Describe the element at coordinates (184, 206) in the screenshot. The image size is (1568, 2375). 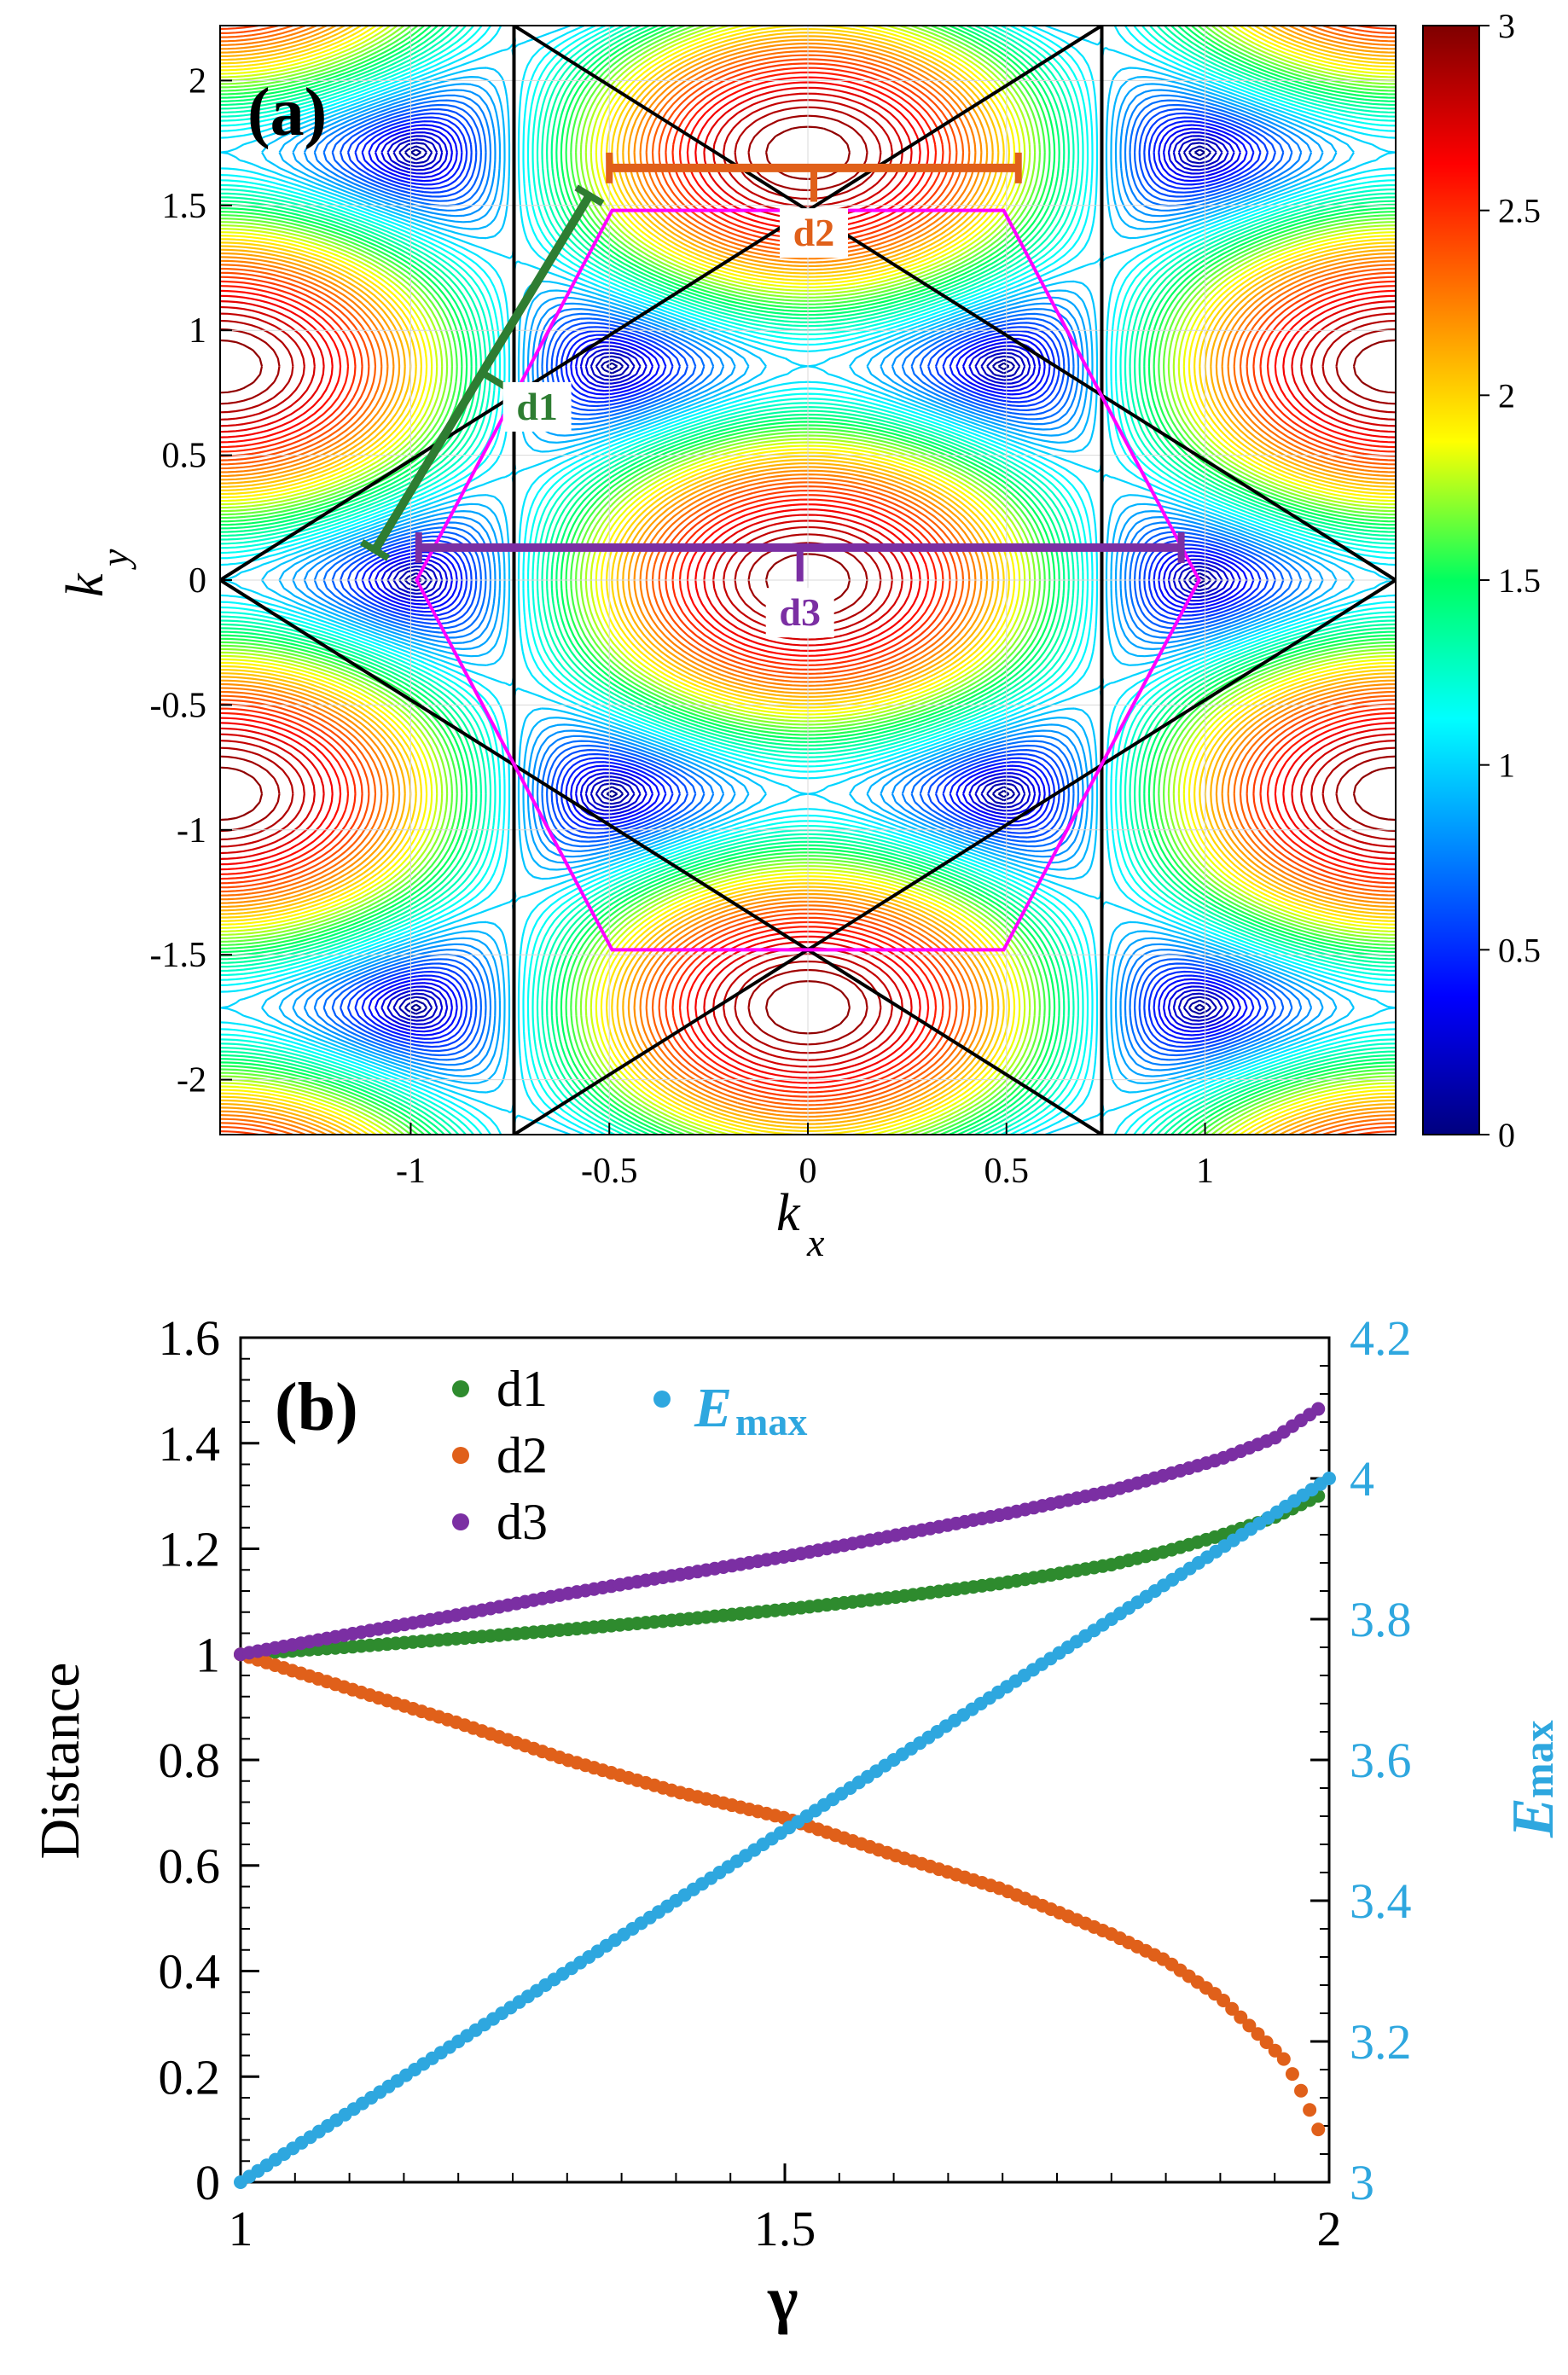
I see `y-tick-label: 1.5` at that location.